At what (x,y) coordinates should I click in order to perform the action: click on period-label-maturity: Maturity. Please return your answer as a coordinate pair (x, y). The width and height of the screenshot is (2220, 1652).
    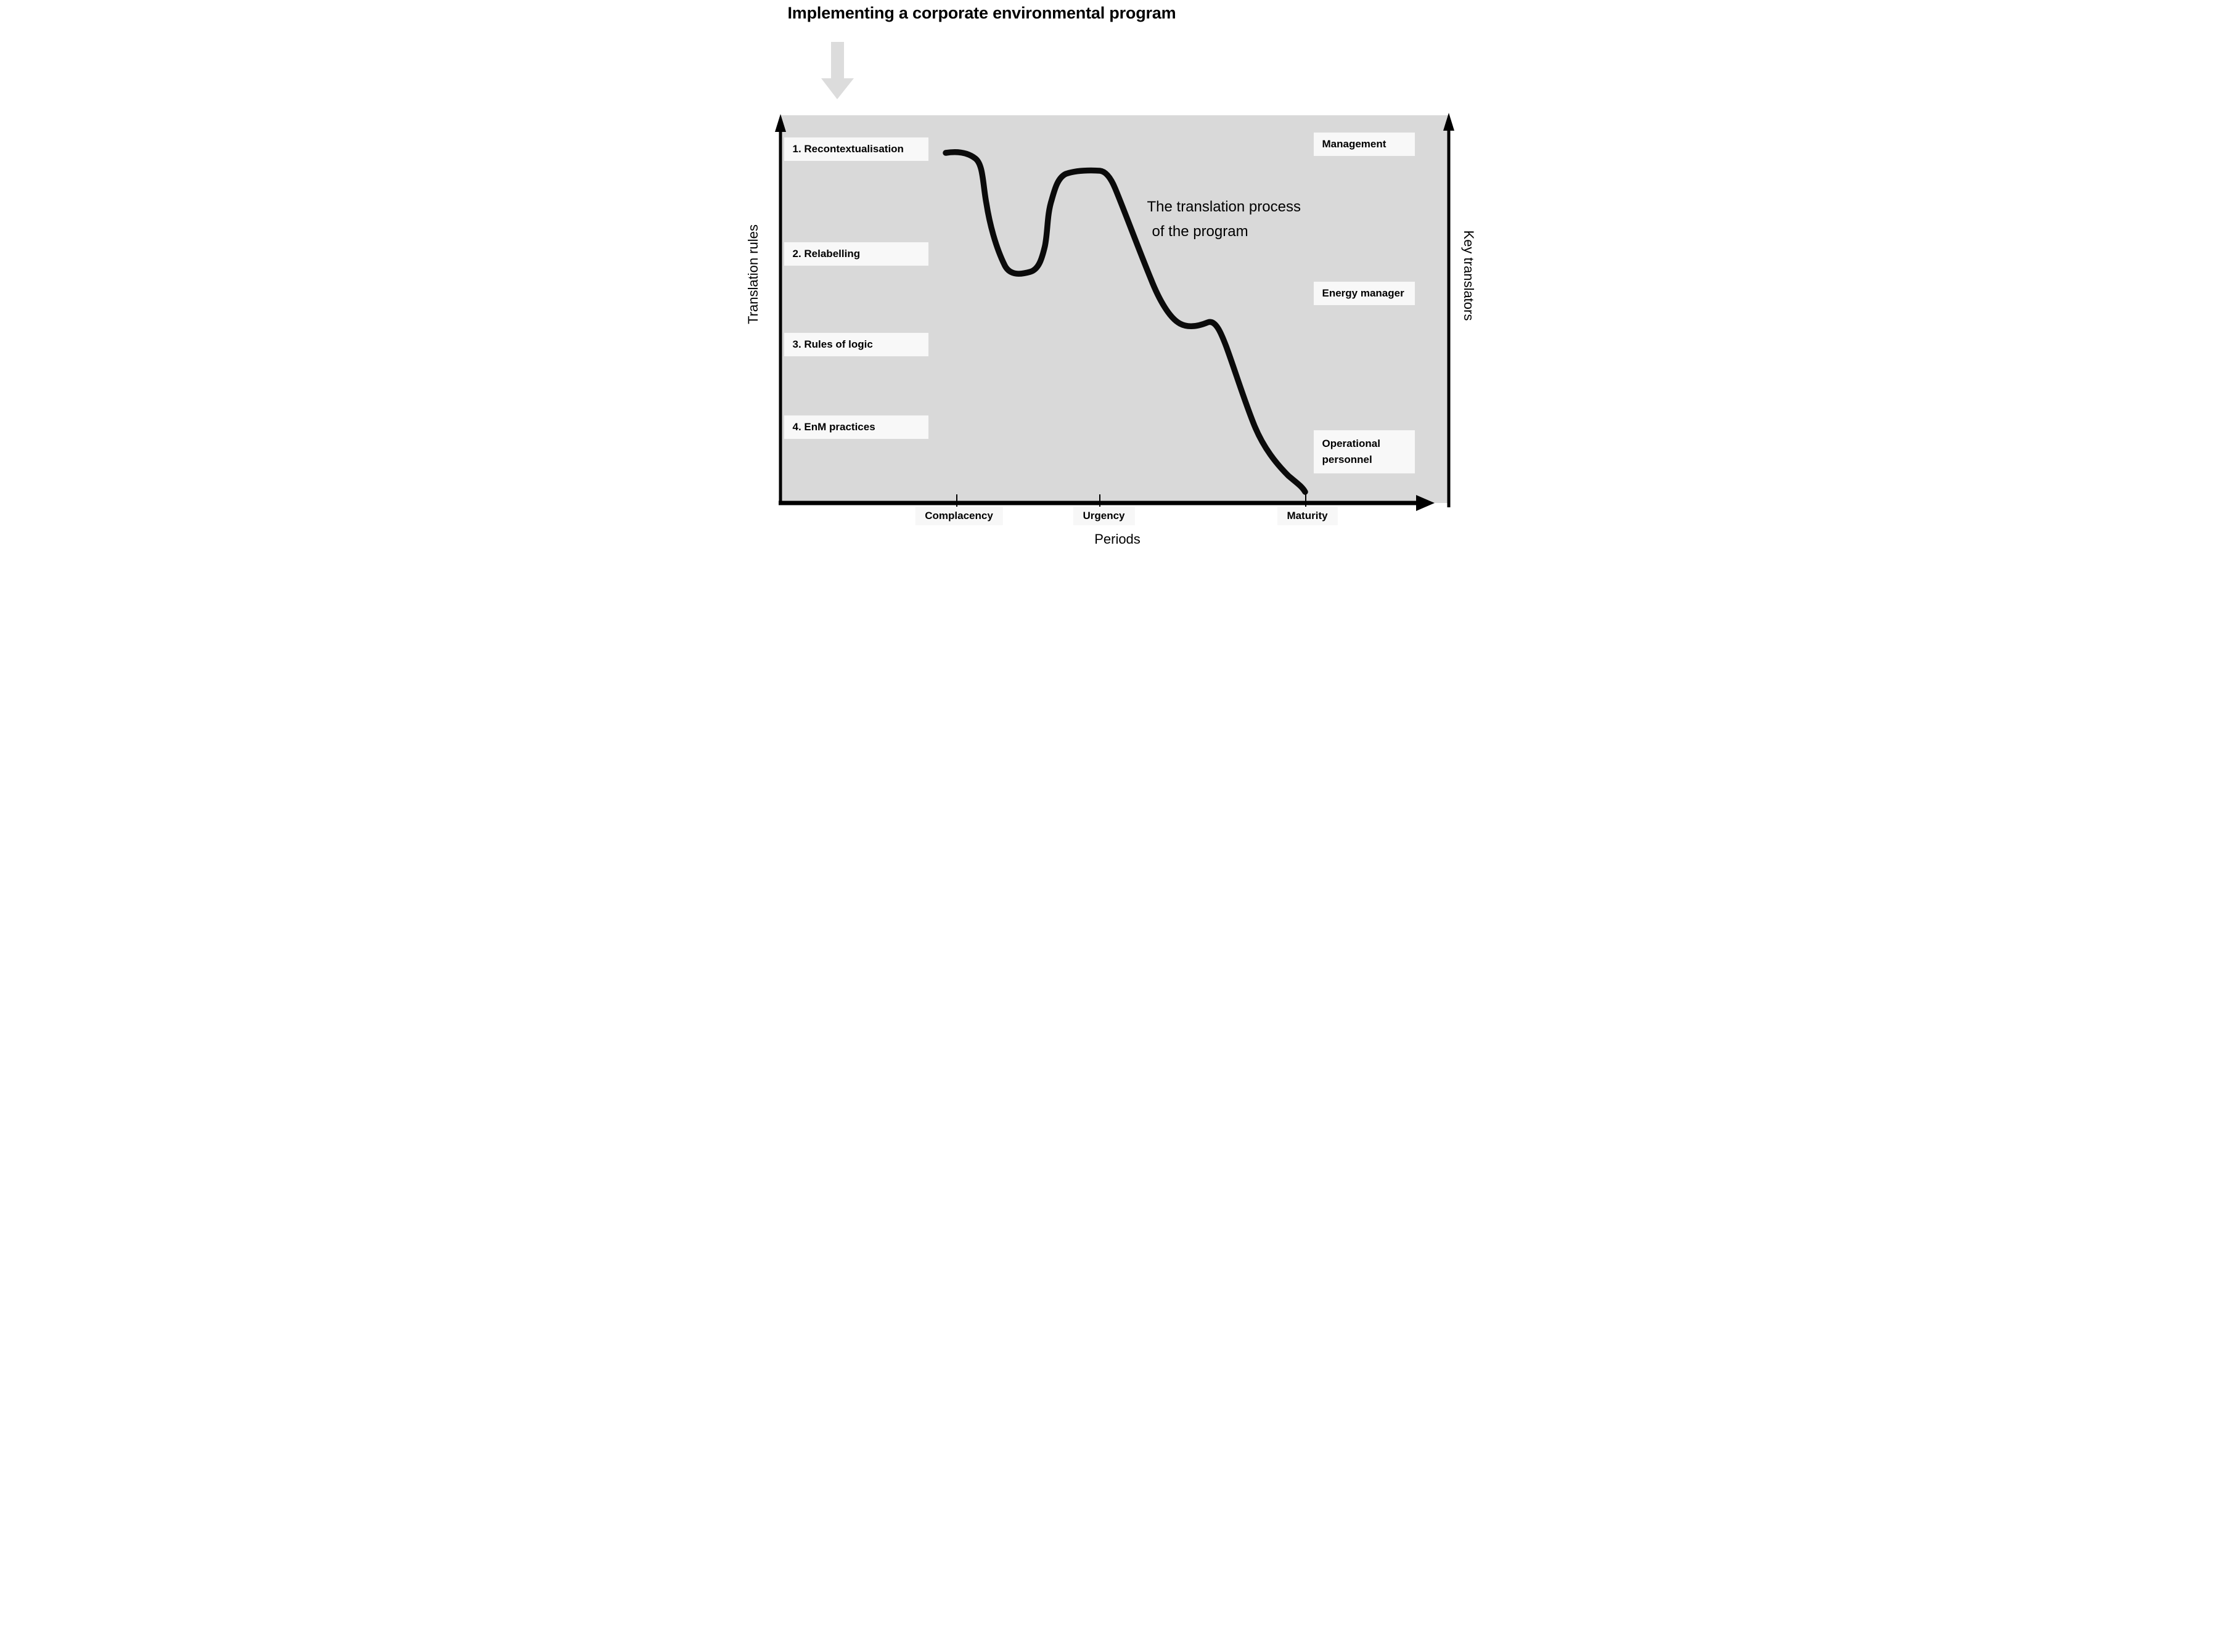
    Looking at the image, I should click on (1307, 516).